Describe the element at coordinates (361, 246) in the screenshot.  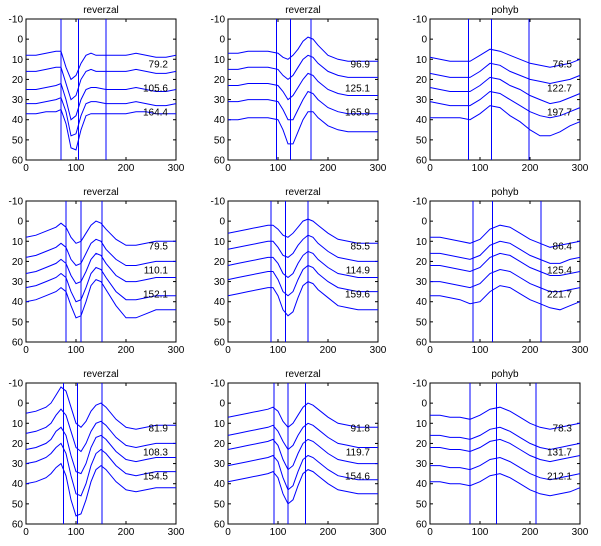
I see `value-label: 85.5` at that location.